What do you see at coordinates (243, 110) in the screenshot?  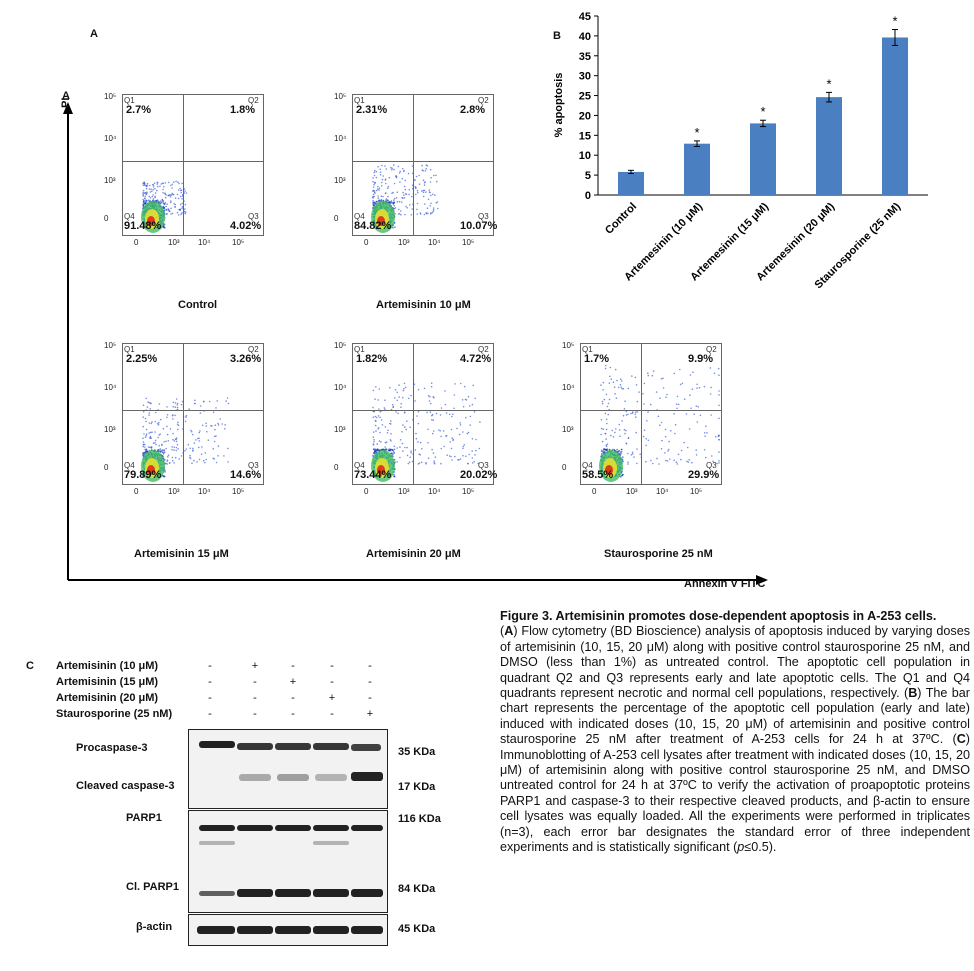 I see `q2-percent: 1.8%` at bounding box center [243, 110].